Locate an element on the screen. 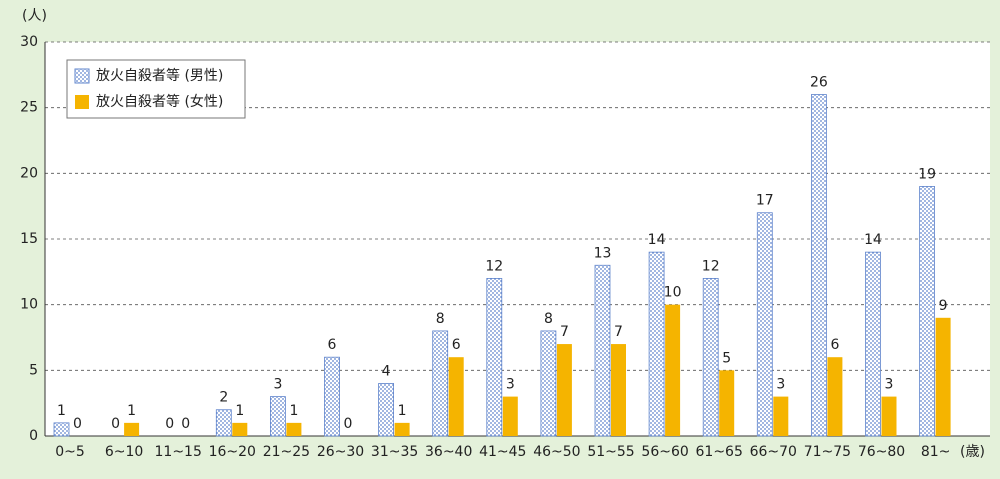  value-label: 17 is located at coordinates (765, 201).